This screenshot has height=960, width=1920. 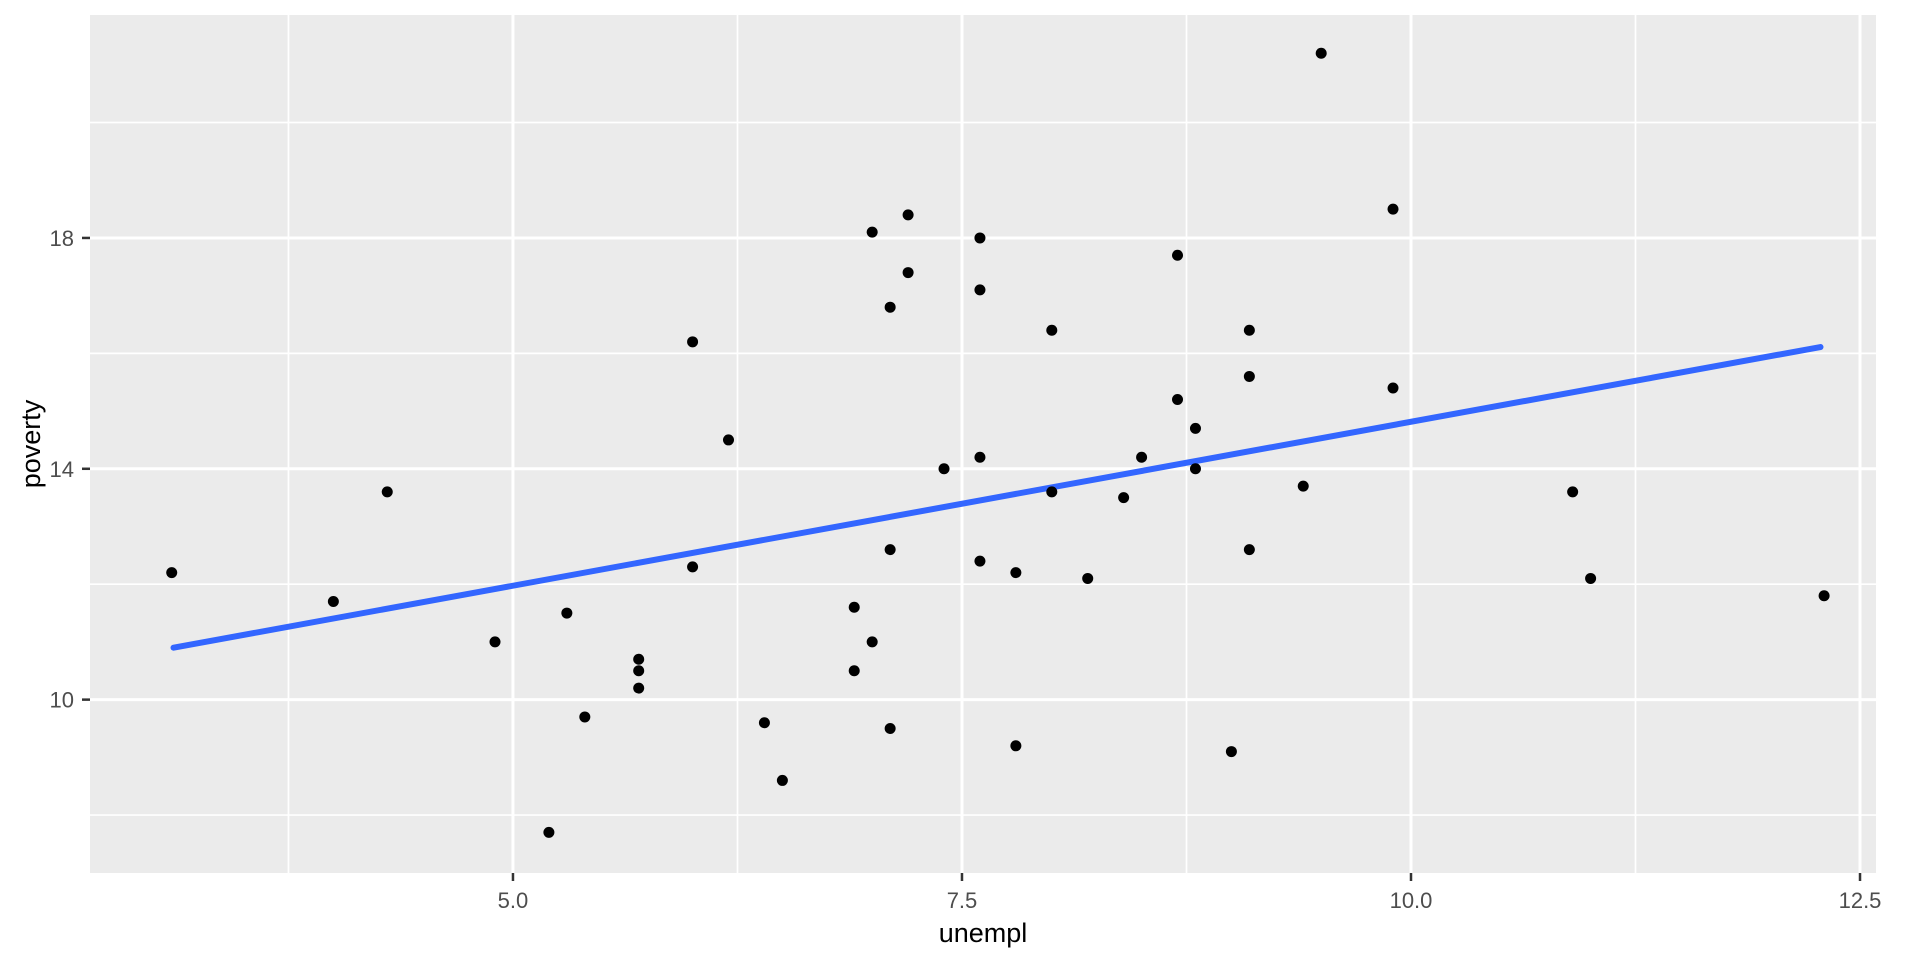 What do you see at coordinates (962, 900) in the screenshot?
I see `x-axis-tick-label: 7.5` at bounding box center [962, 900].